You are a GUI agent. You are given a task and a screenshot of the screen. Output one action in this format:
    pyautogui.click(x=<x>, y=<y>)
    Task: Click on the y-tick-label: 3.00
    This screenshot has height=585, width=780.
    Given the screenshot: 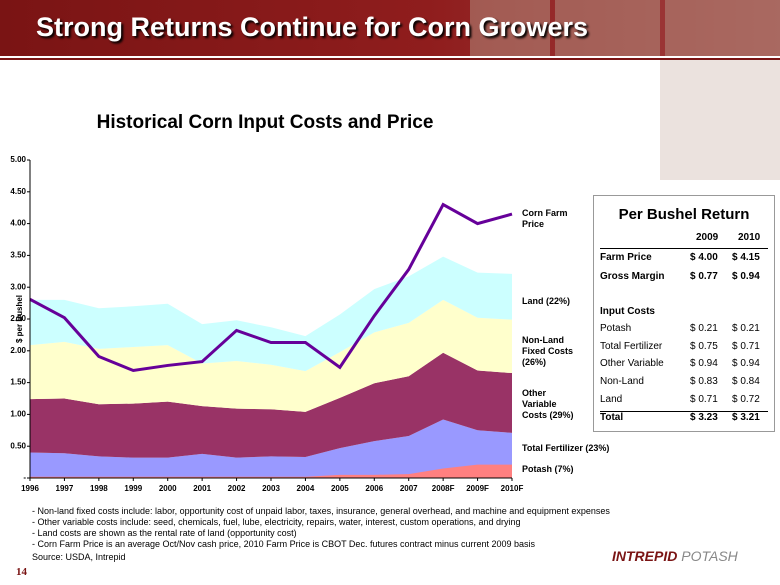 What is the action you would take?
    pyautogui.click(x=18, y=286)
    